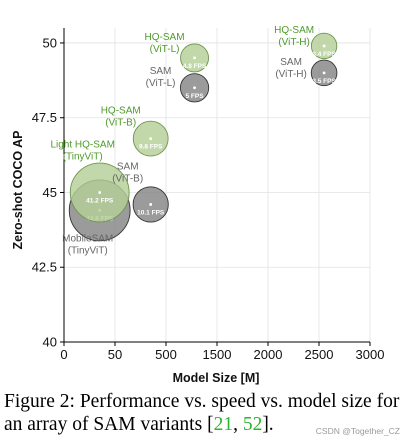  I want to click on point-label-7: Light HQ-SAM (TinyViT), so click(82, 150).